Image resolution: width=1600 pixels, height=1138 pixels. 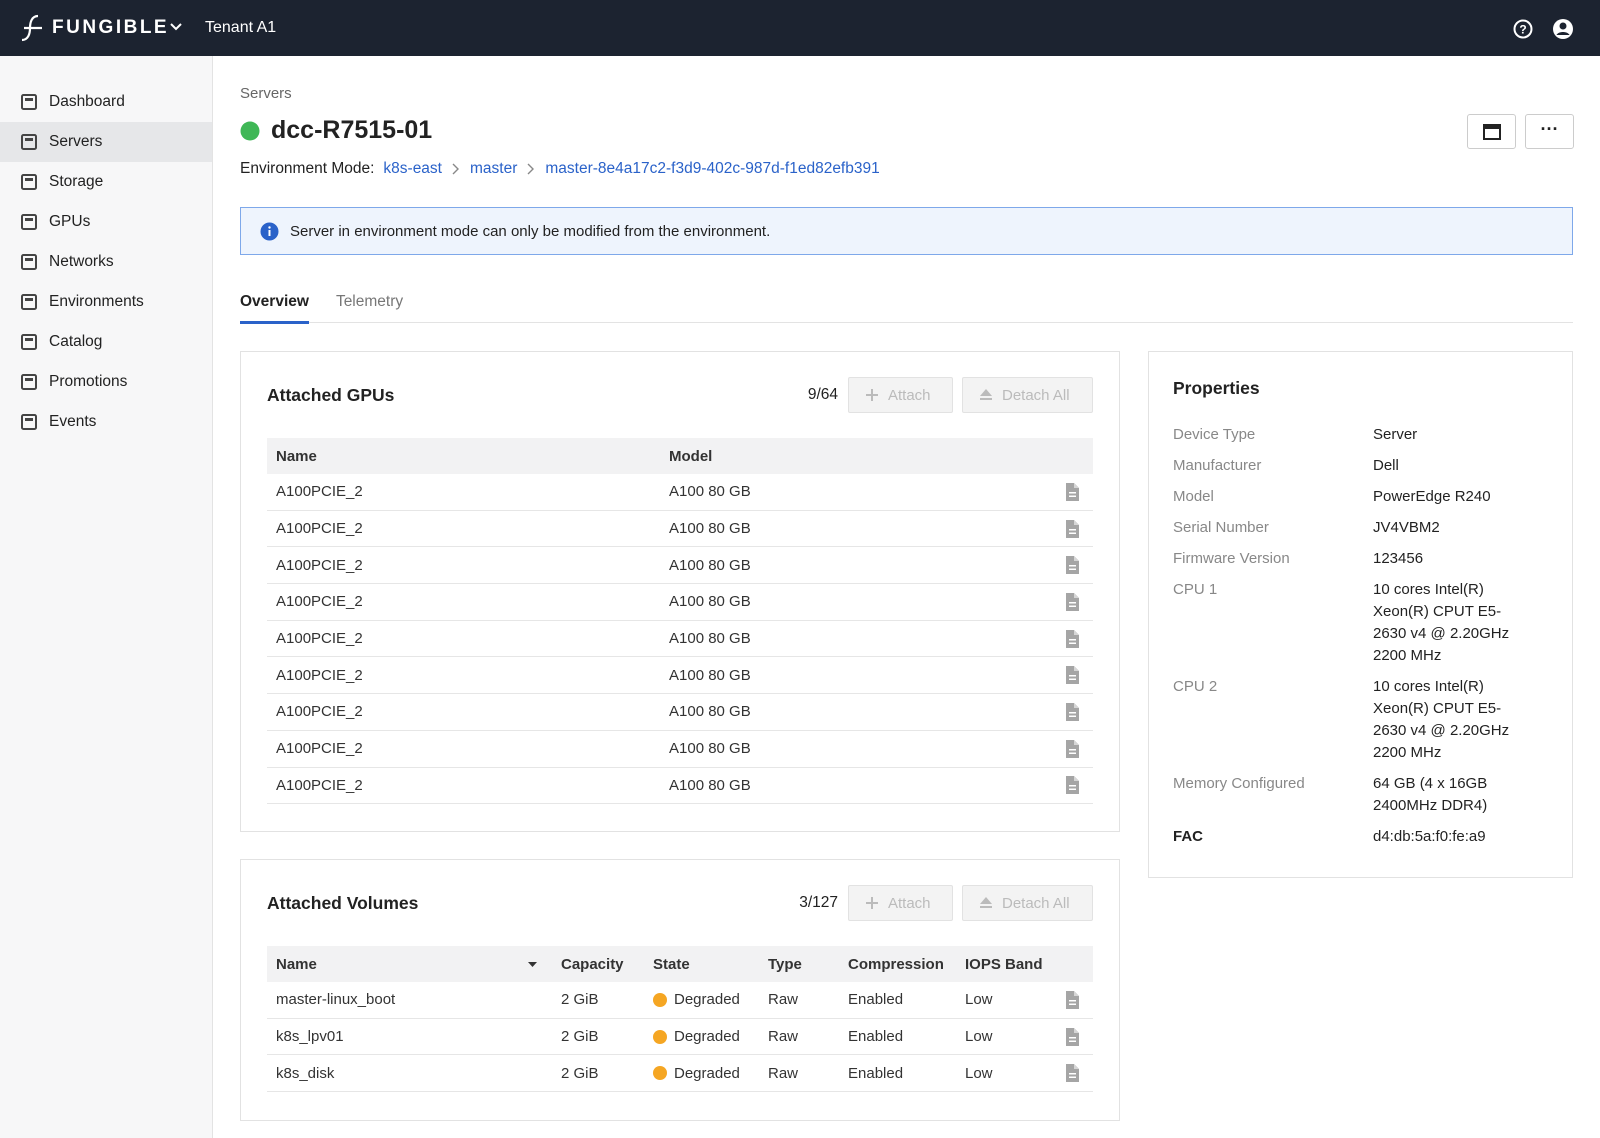 What do you see at coordinates (1448, 795) in the screenshot?
I see `property-value: 64 GB (4 x 16GB 2400MHz DDR4)` at bounding box center [1448, 795].